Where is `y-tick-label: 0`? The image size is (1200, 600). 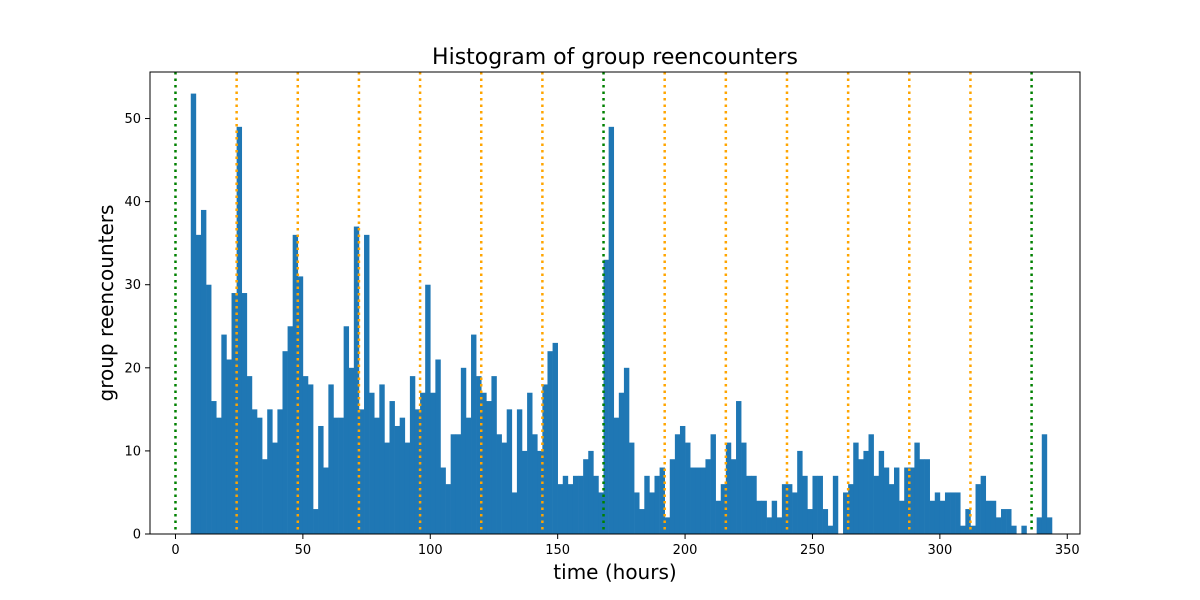
y-tick-label: 0 is located at coordinates (137, 535).